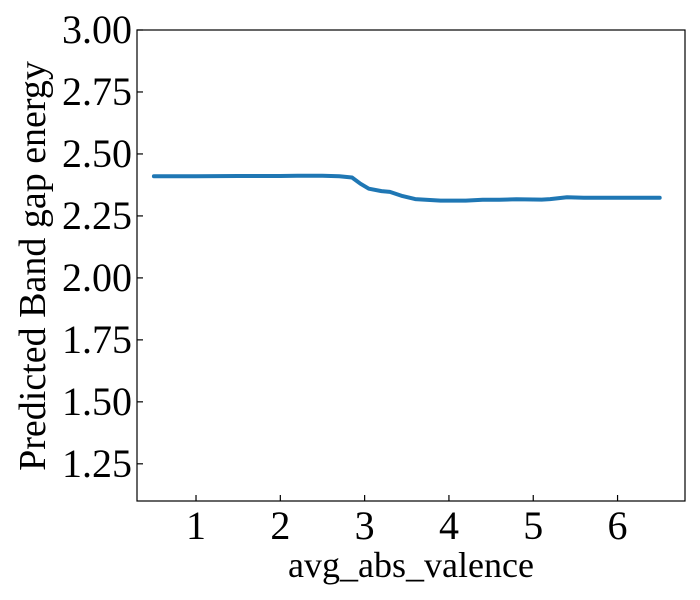 The width and height of the screenshot is (700, 600). I want to click on series-layer, so click(406, 188).